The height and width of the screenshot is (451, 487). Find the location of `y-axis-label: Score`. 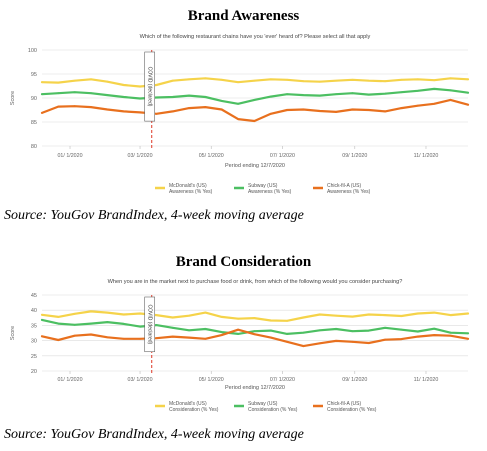

y-axis-label: Score is located at coordinates (13, 333).